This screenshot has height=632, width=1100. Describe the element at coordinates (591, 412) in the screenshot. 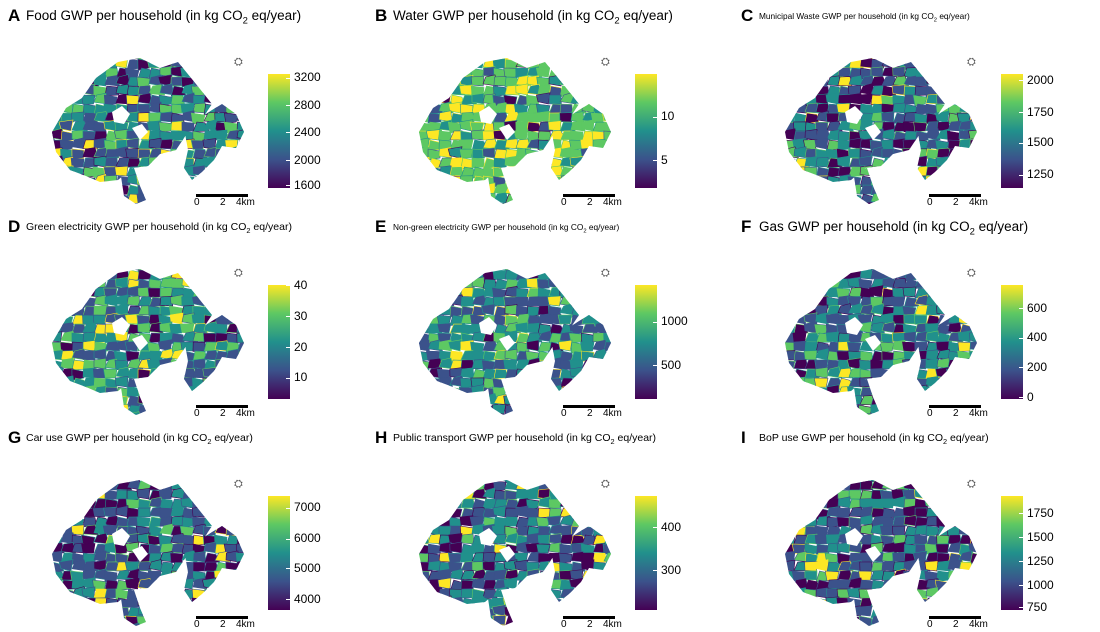

I see `scale-bar: 0 2 4km` at that location.